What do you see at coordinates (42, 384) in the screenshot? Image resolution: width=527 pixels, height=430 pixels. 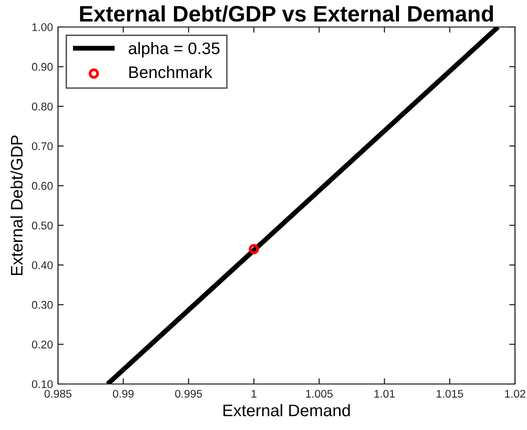 I see `y-tick-label: 0.10` at bounding box center [42, 384].